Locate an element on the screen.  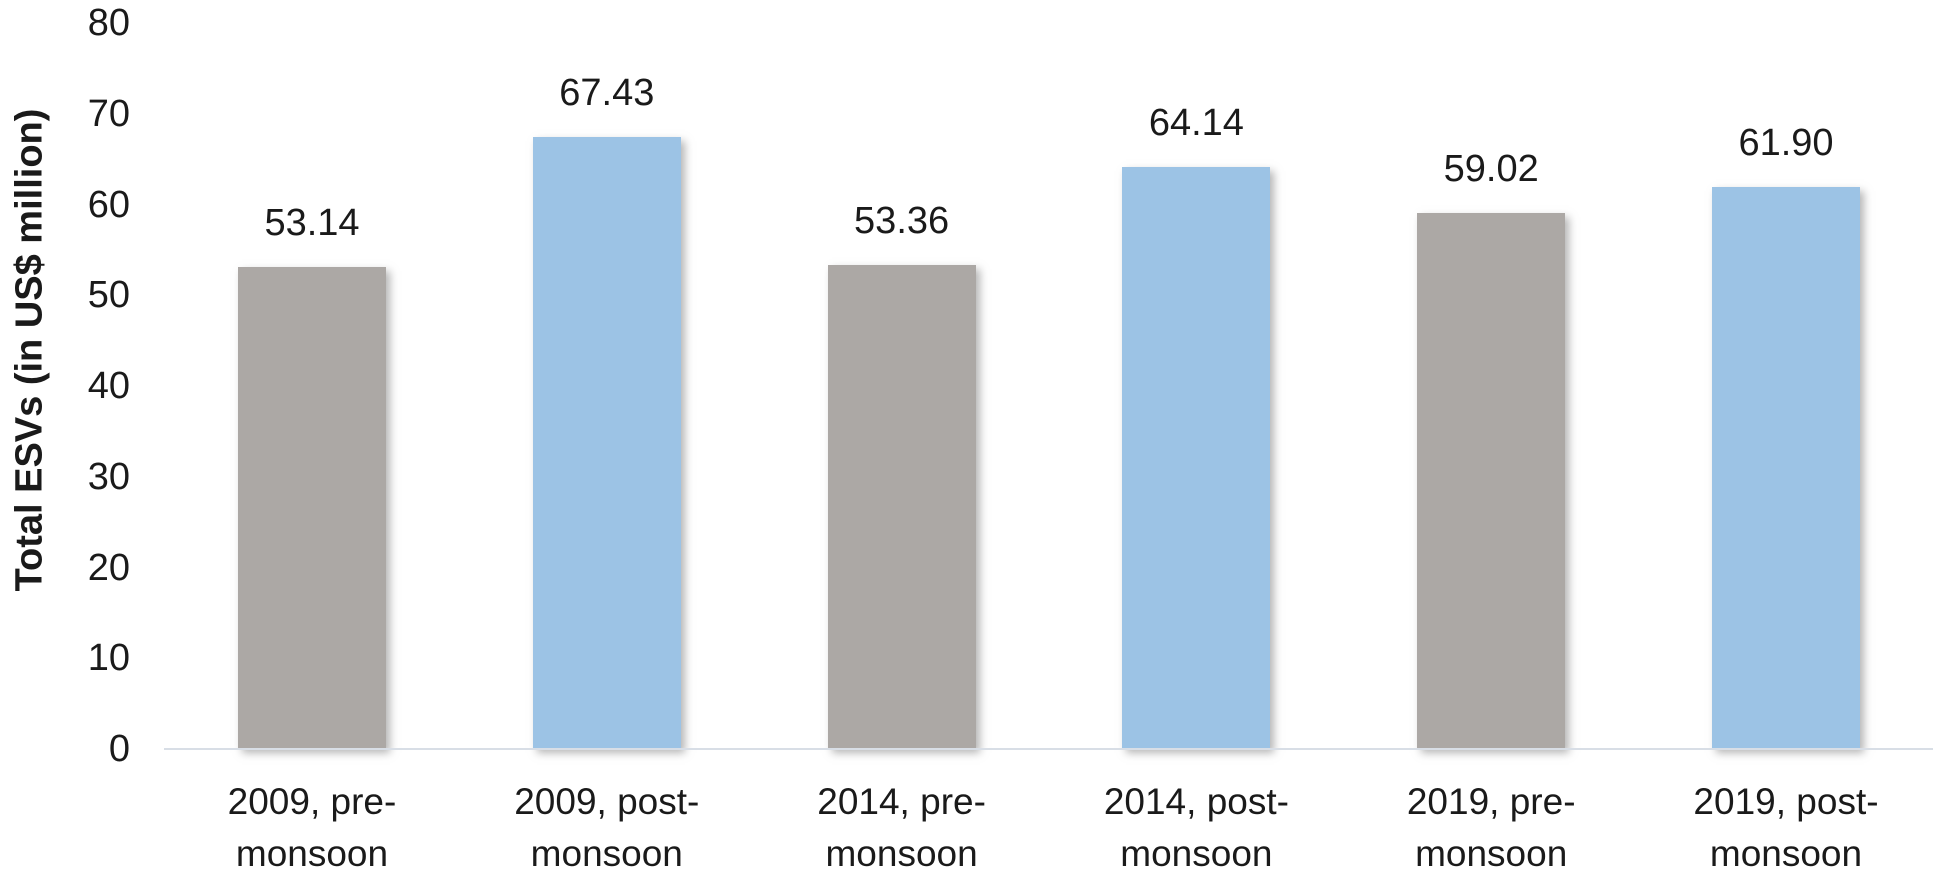
value-label-2019-pre-monsoon: 59.02 is located at coordinates (1491, 169).